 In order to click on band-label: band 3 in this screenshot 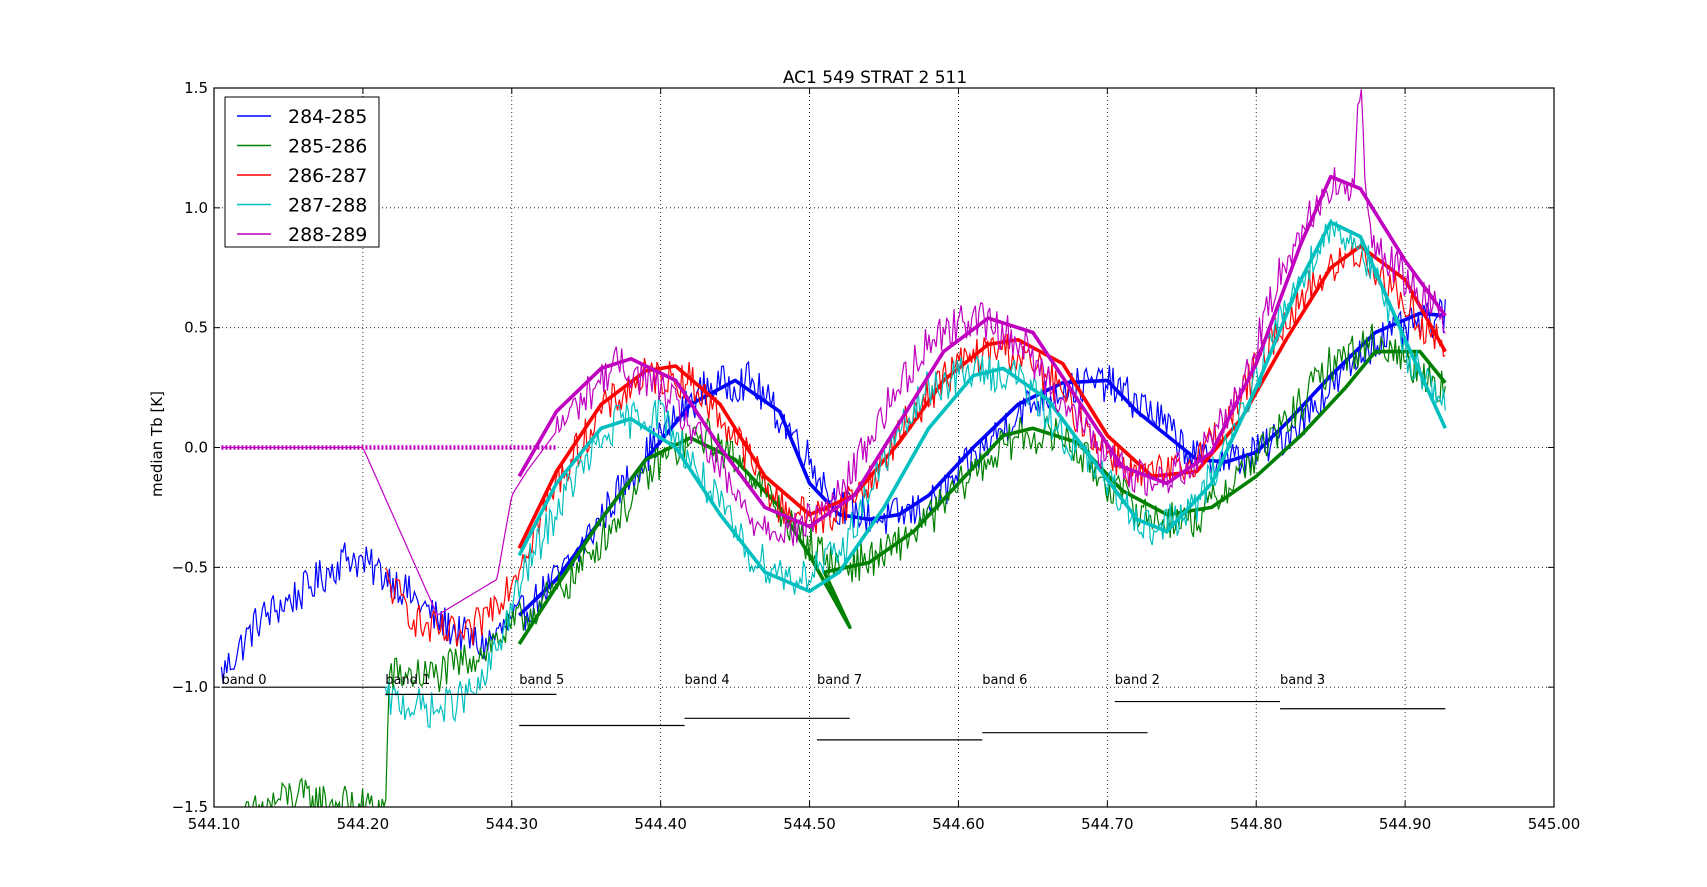, I will do `click(1302, 680)`.